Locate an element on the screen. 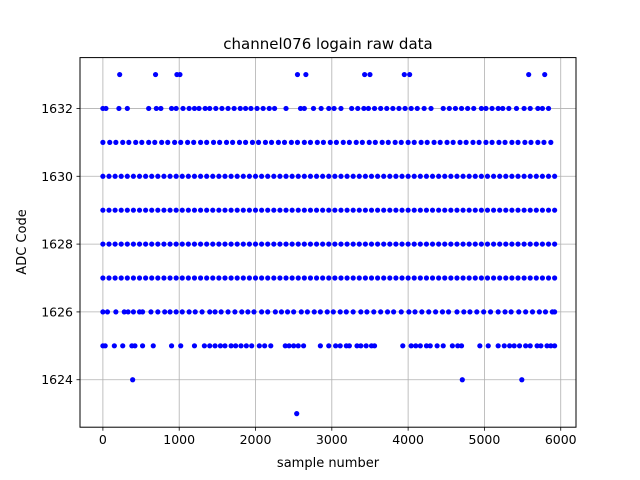 The height and width of the screenshot is (480, 640). x-tick-label: 3000 is located at coordinates (332, 439).